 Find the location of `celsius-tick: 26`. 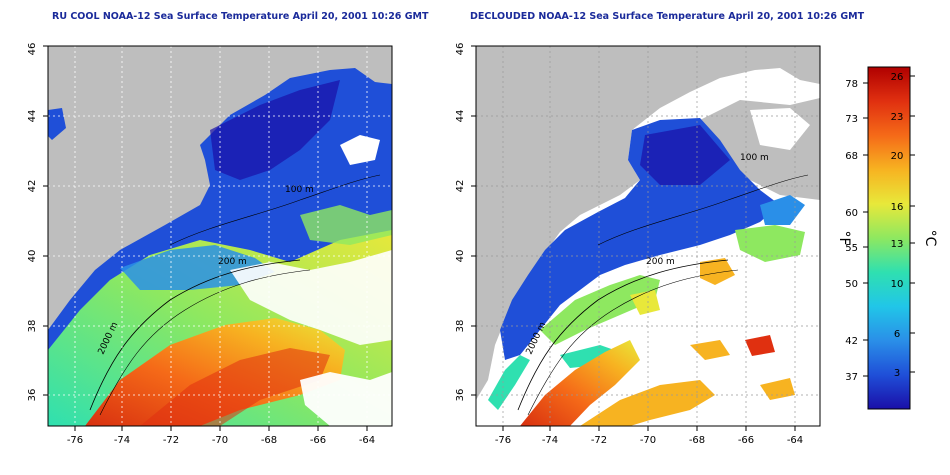

celsius-tick: 26 is located at coordinates (897, 77).